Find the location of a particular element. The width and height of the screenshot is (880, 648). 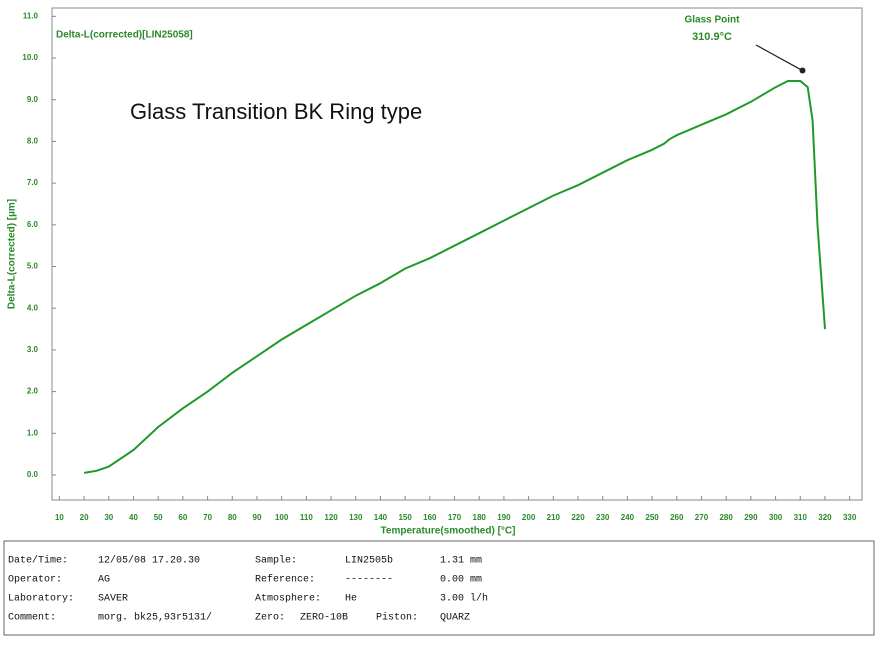

x-tick-label: 120 is located at coordinates (331, 517).